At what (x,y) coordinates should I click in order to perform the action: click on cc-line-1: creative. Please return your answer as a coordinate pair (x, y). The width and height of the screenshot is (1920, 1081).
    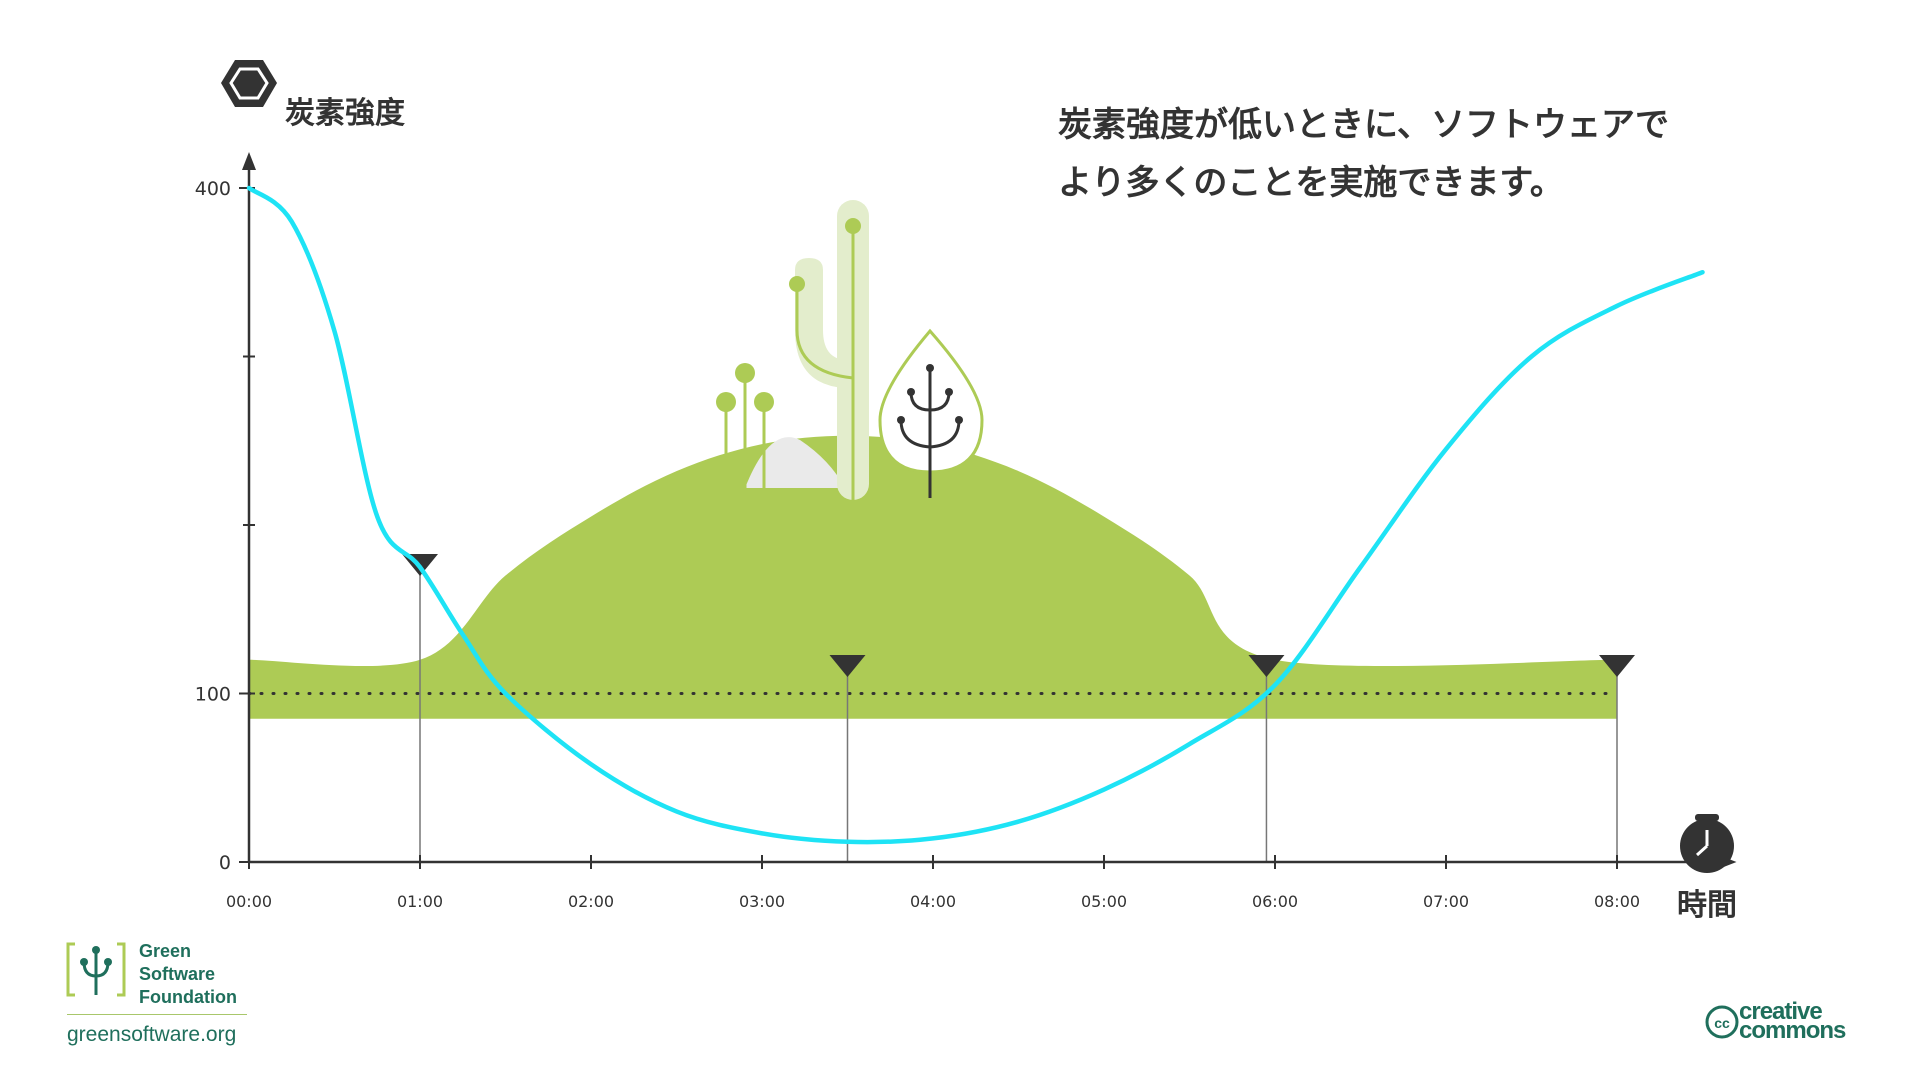
    Looking at the image, I should click on (1781, 1011).